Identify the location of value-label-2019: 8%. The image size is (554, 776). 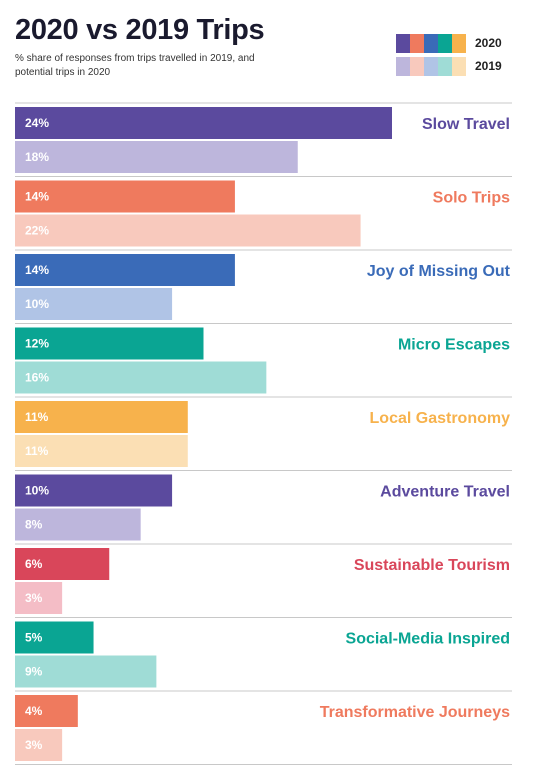
(34, 525).